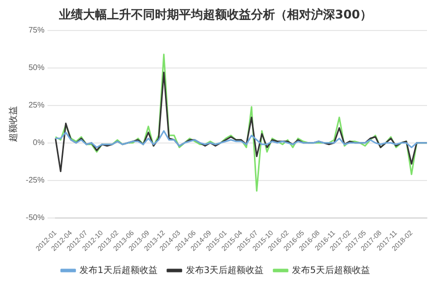 The image size is (439, 287). Describe the element at coordinates (119, 270) in the screenshot. I see `legend-label: 发布1天后超额收益` at that location.